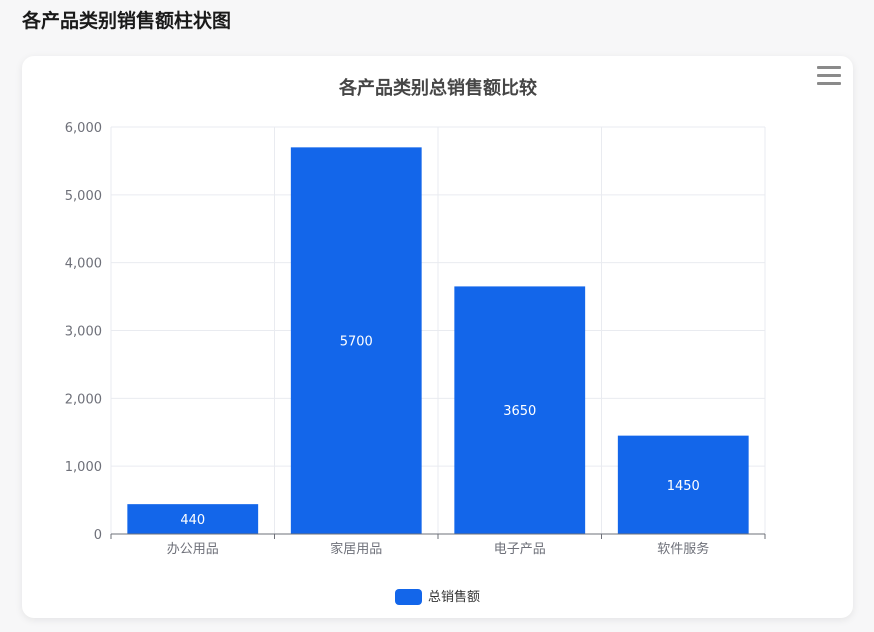 The image size is (874, 632). What do you see at coordinates (408, 597) in the screenshot?
I see `legend-swatch` at bounding box center [408, 597].